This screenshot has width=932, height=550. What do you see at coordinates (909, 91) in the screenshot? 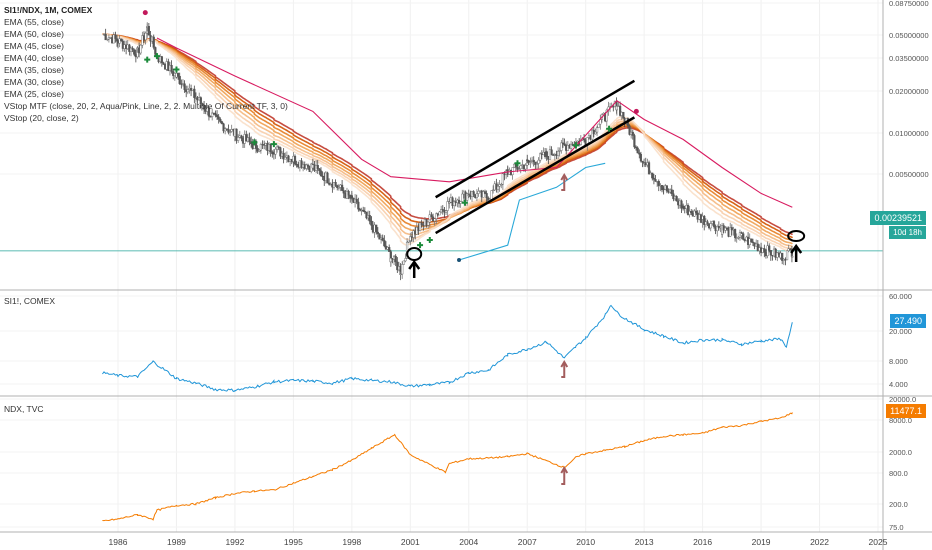
I see `y-tick-label: 0.02000000` at bounding box center [909, 91].